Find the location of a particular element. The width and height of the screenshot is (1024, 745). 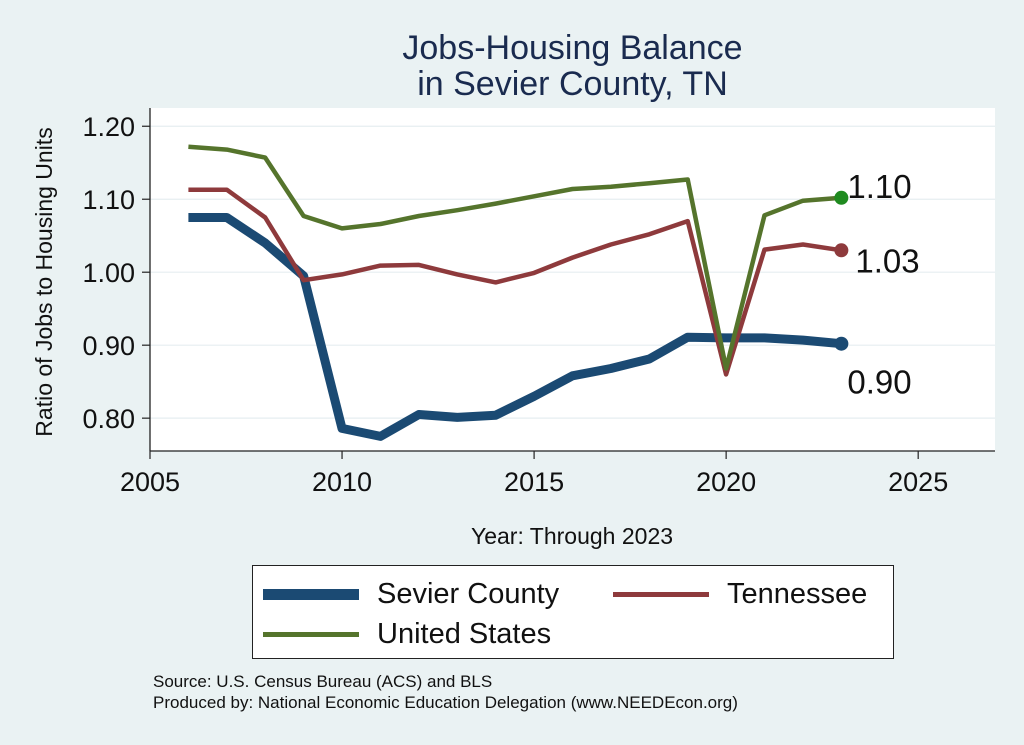

legend-swatch-sevier is located at coordinates (311, 594).